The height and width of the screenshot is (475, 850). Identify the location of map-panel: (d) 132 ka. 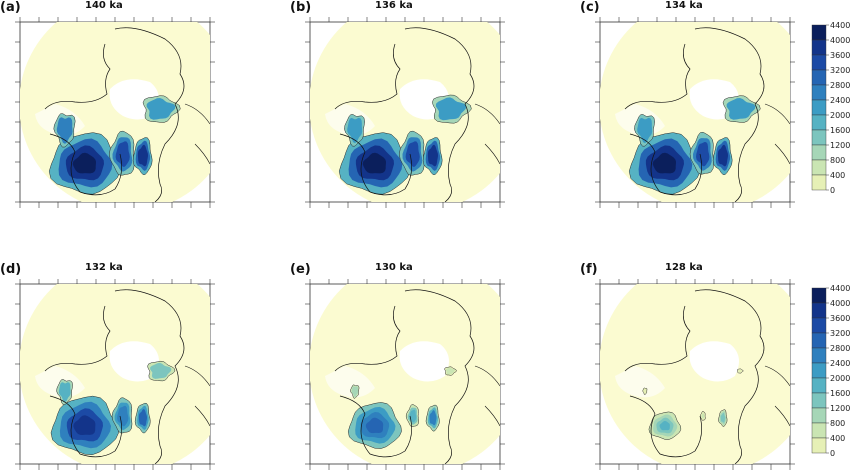
(107, 366).